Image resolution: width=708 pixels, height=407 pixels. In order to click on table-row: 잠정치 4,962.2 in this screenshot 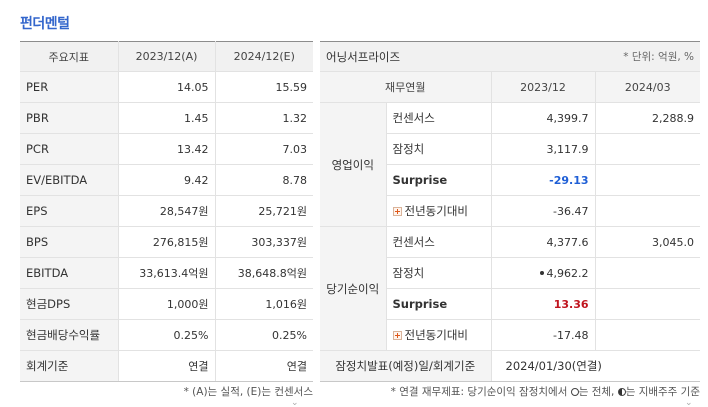, I will do `click(510, 273)`.